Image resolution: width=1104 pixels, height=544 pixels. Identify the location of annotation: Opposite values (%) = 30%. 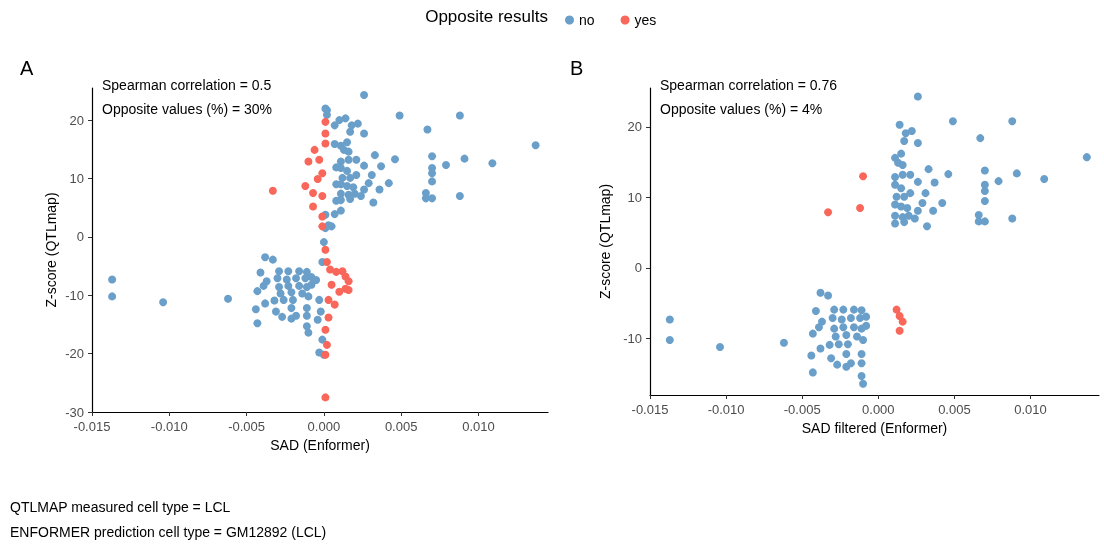
(187, 109).